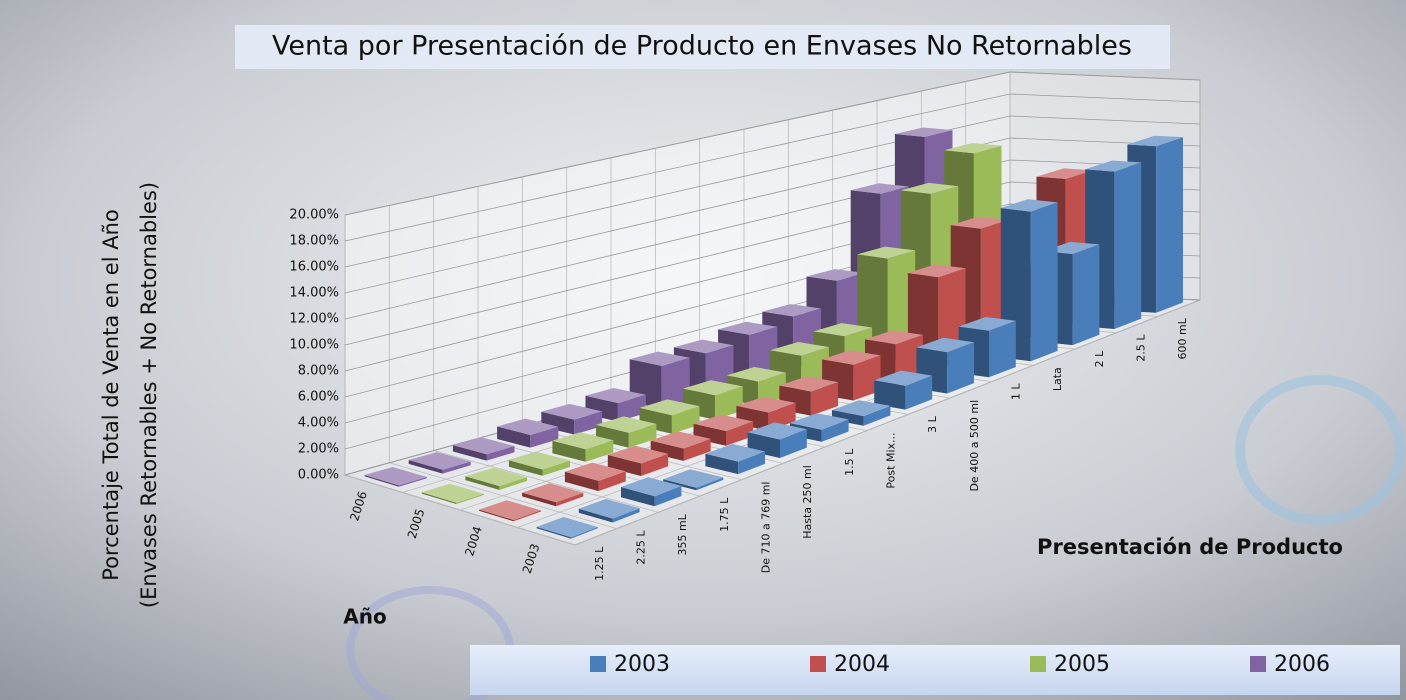 The height and width of the screenshot is (700, 1406). Describe the element at coordinates (862, 664) in the screenshot. I see `legend-label: 2004` at that location.